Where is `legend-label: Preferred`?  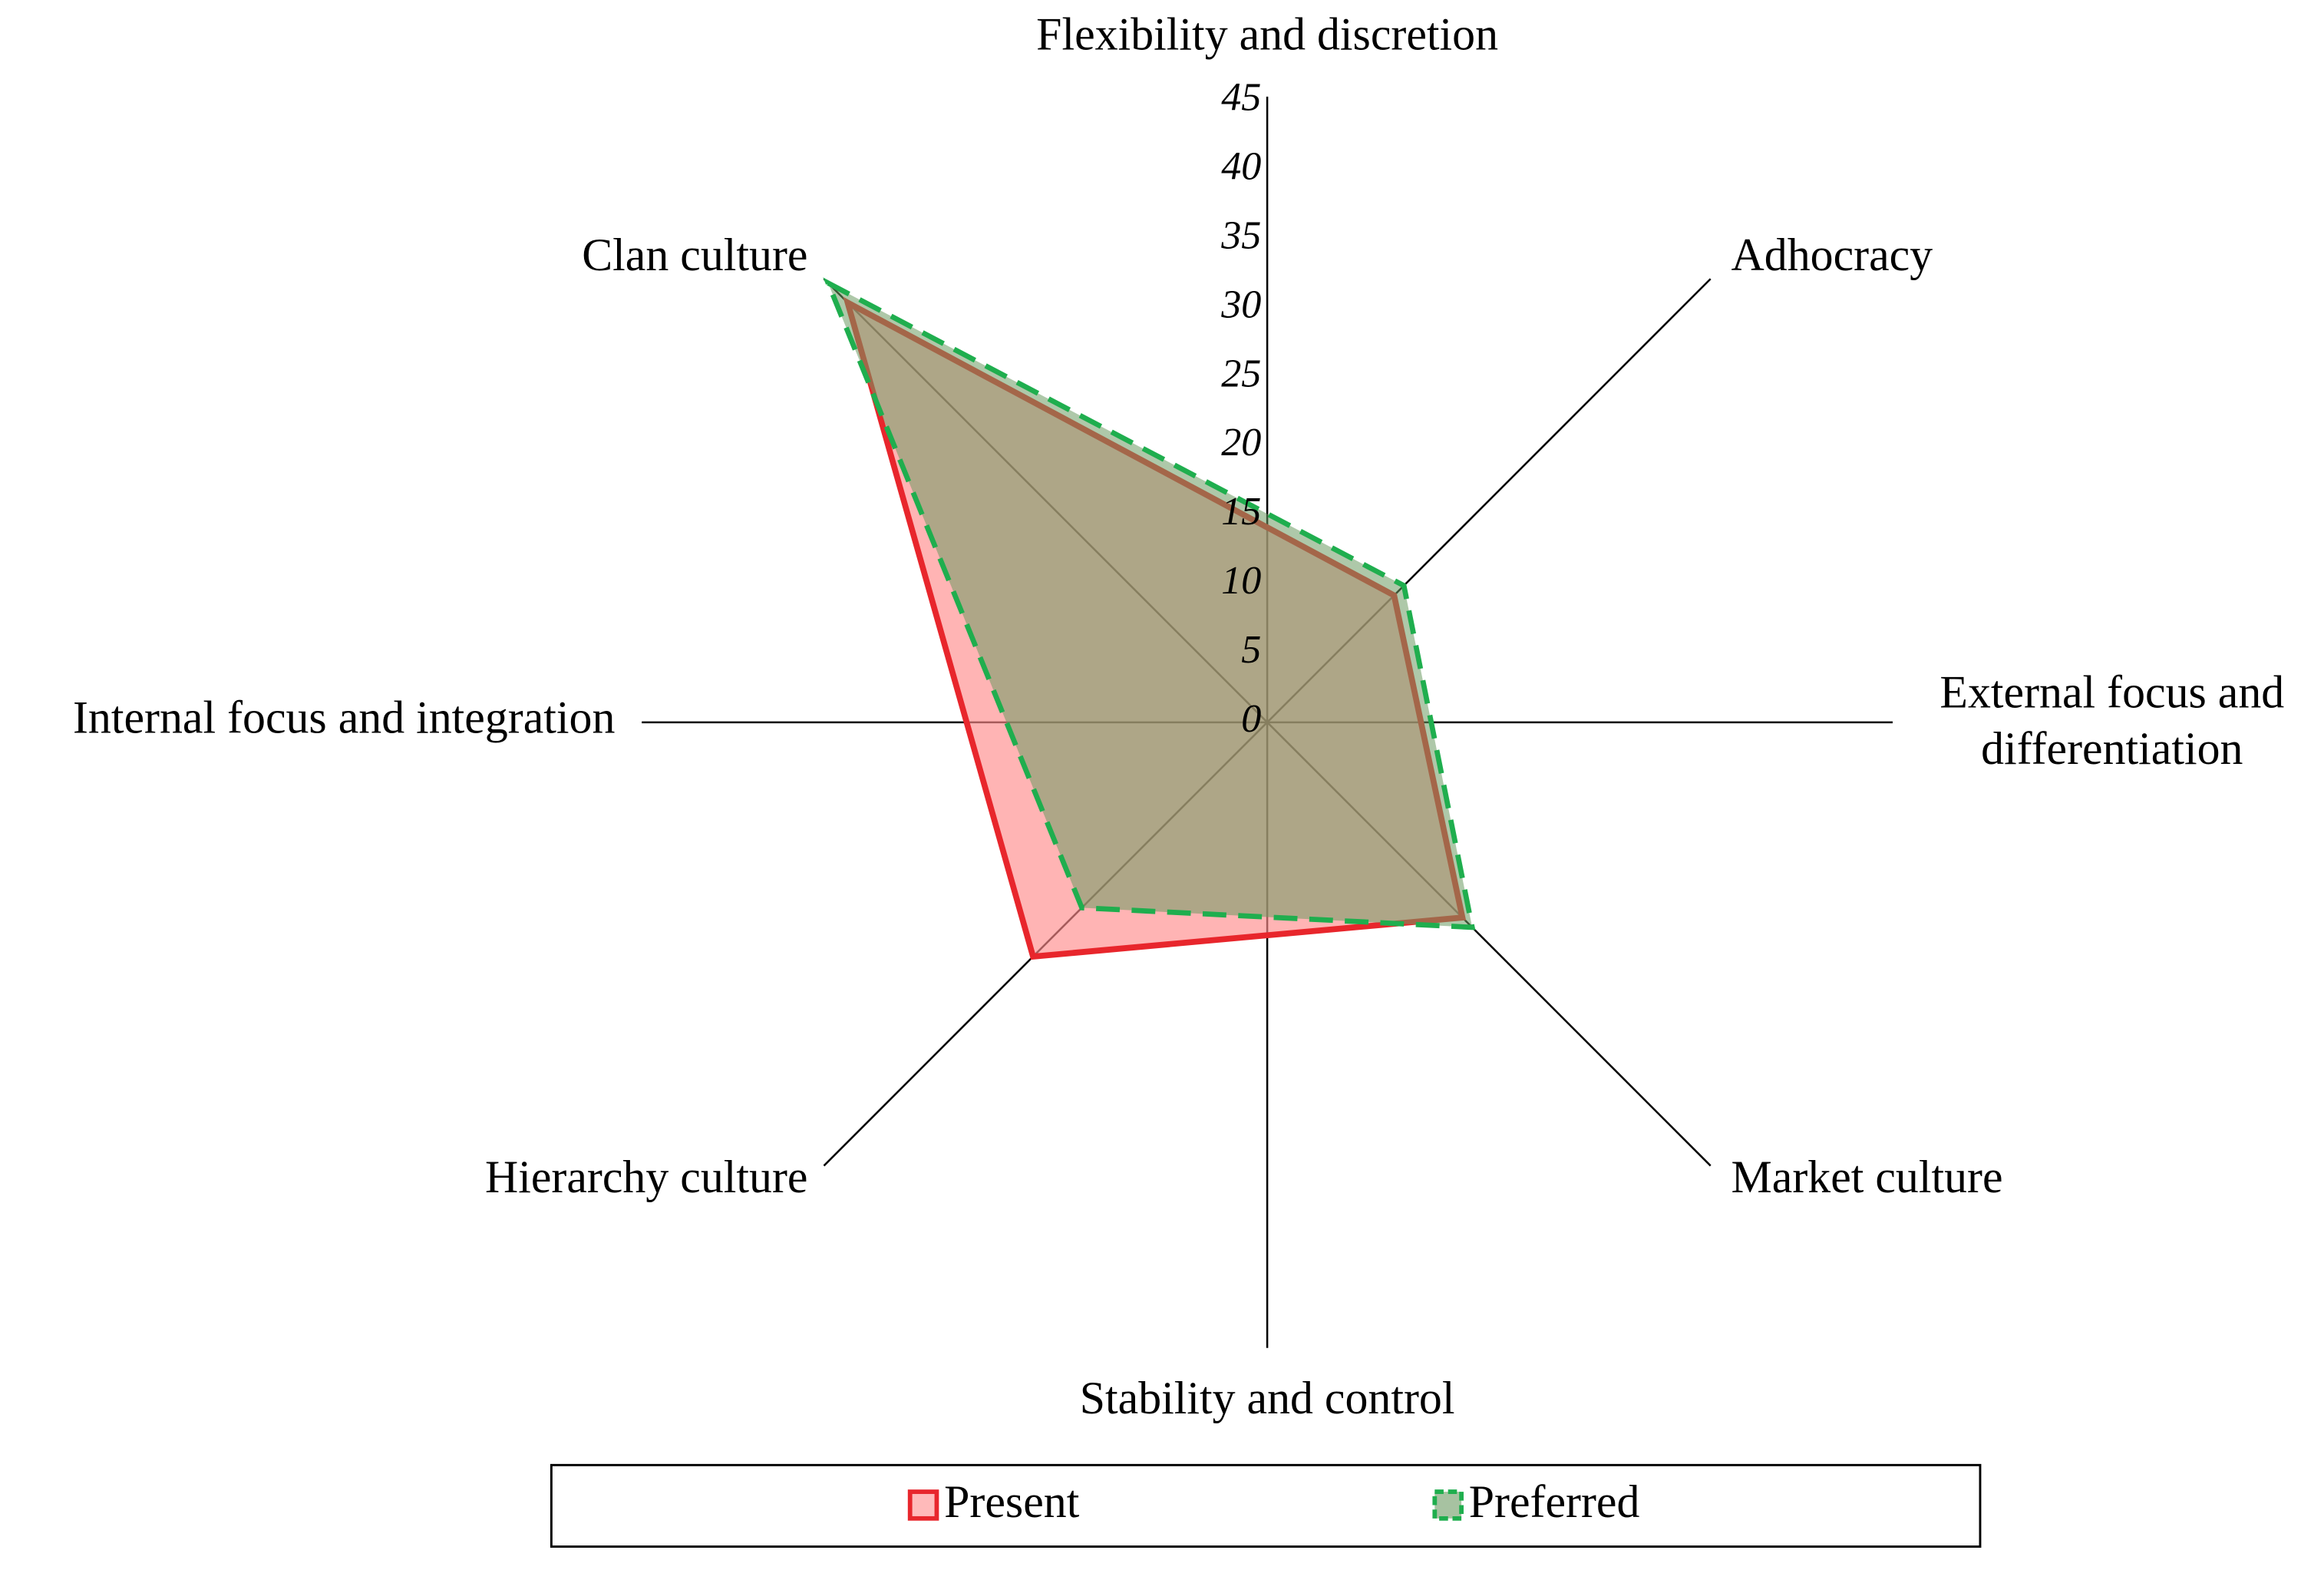
legend-label: Preferred is located at coordinates (1554, 1501).